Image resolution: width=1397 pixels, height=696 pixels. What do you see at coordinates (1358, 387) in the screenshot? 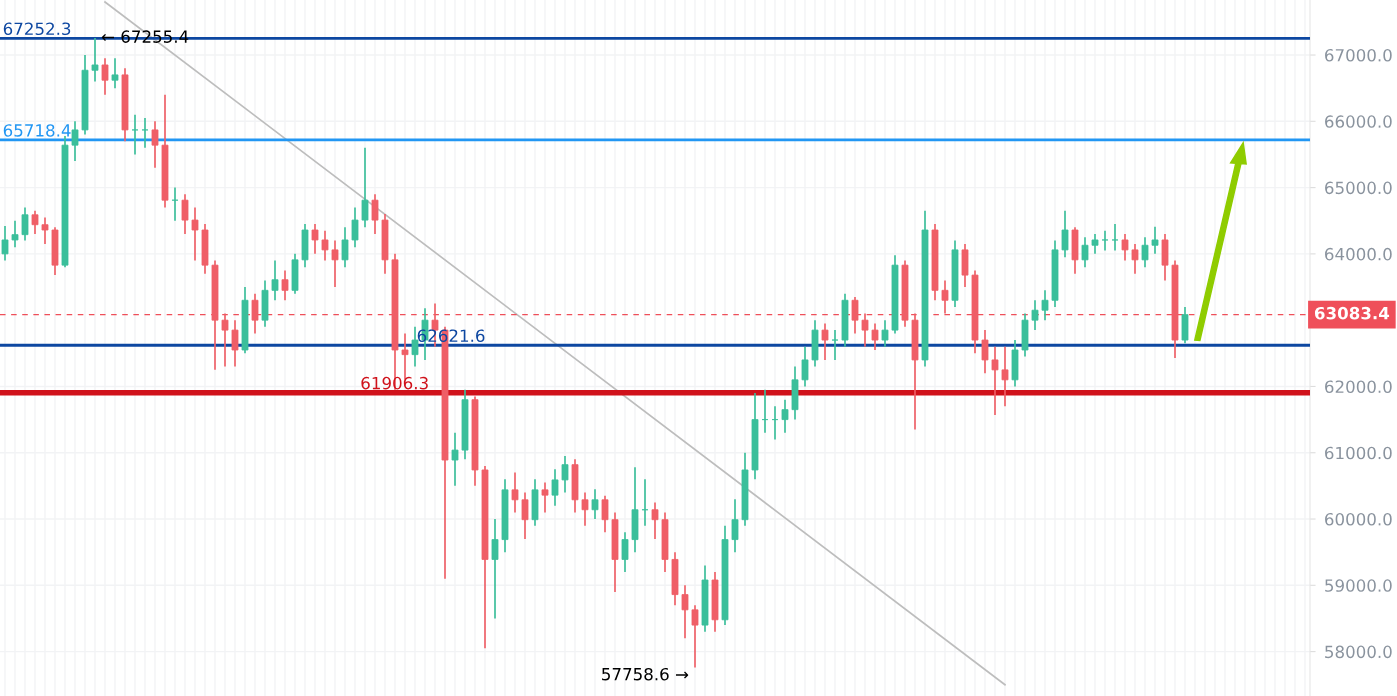
I see `y-tick-label: 62000.0` at bounding box center [1358, 387].